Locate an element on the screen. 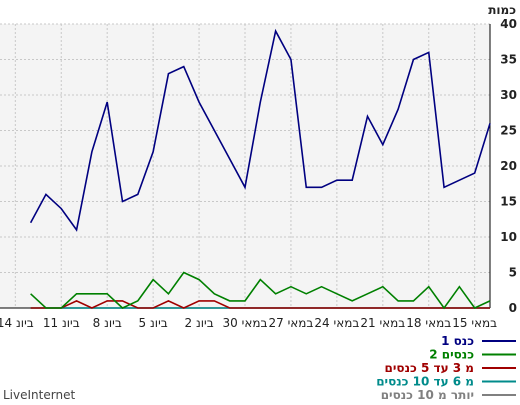 This screenshot has width=520, height=405. x-tick-label: 27 במאי is located at coordinates (290, 323).